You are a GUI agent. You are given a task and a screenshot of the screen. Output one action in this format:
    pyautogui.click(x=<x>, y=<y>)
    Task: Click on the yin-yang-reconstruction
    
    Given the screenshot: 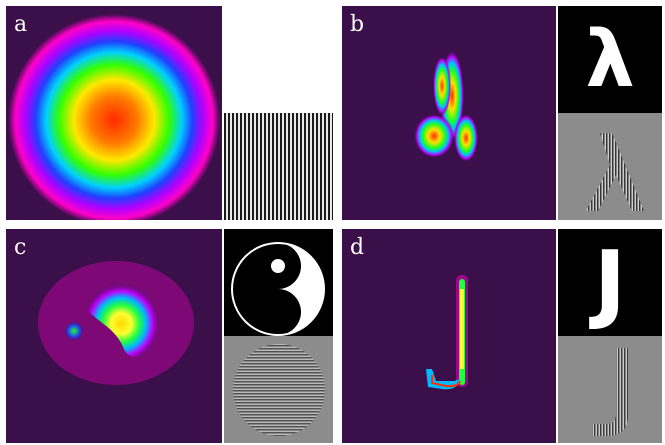 What is the action you would take?
    pyautogui.click(x=116, y=323)
    